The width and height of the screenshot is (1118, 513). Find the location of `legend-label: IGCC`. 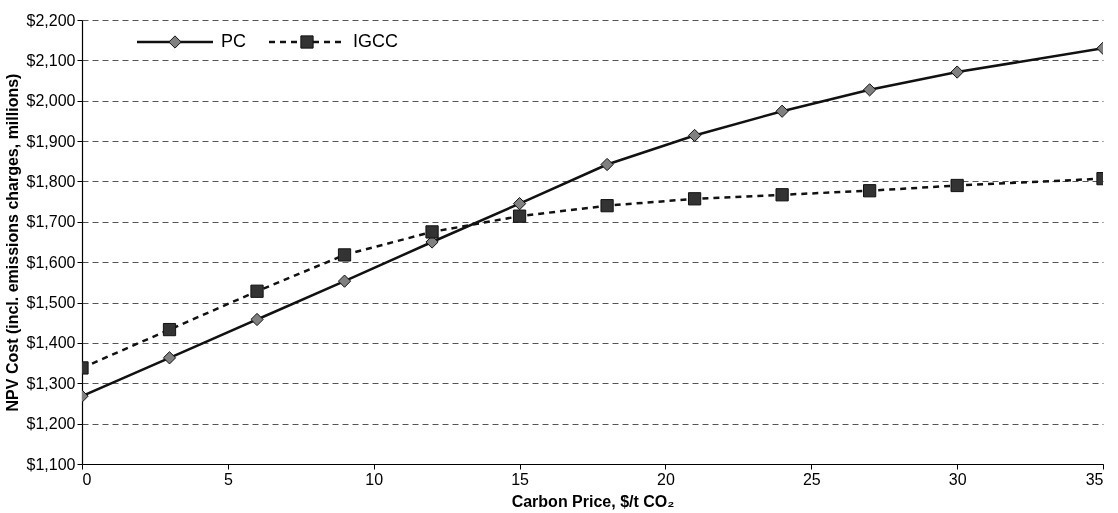

legend-label: IGCC is located at coordinates (375, 41).